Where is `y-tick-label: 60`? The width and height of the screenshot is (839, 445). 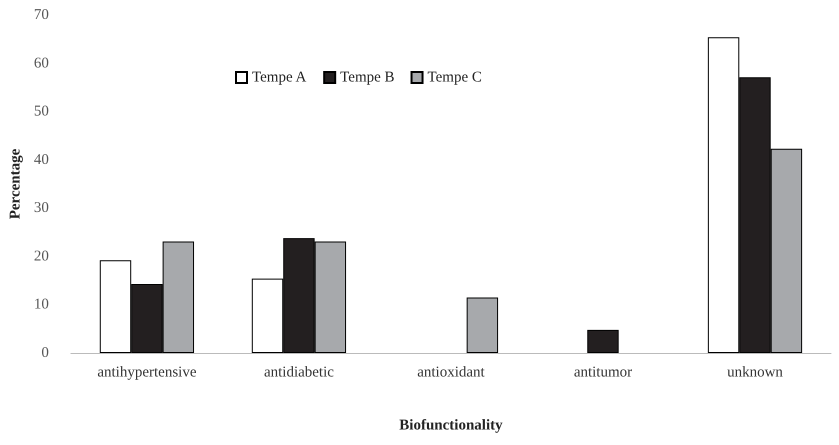 y-tick-label: 60 is located at coordinates (41, 63).